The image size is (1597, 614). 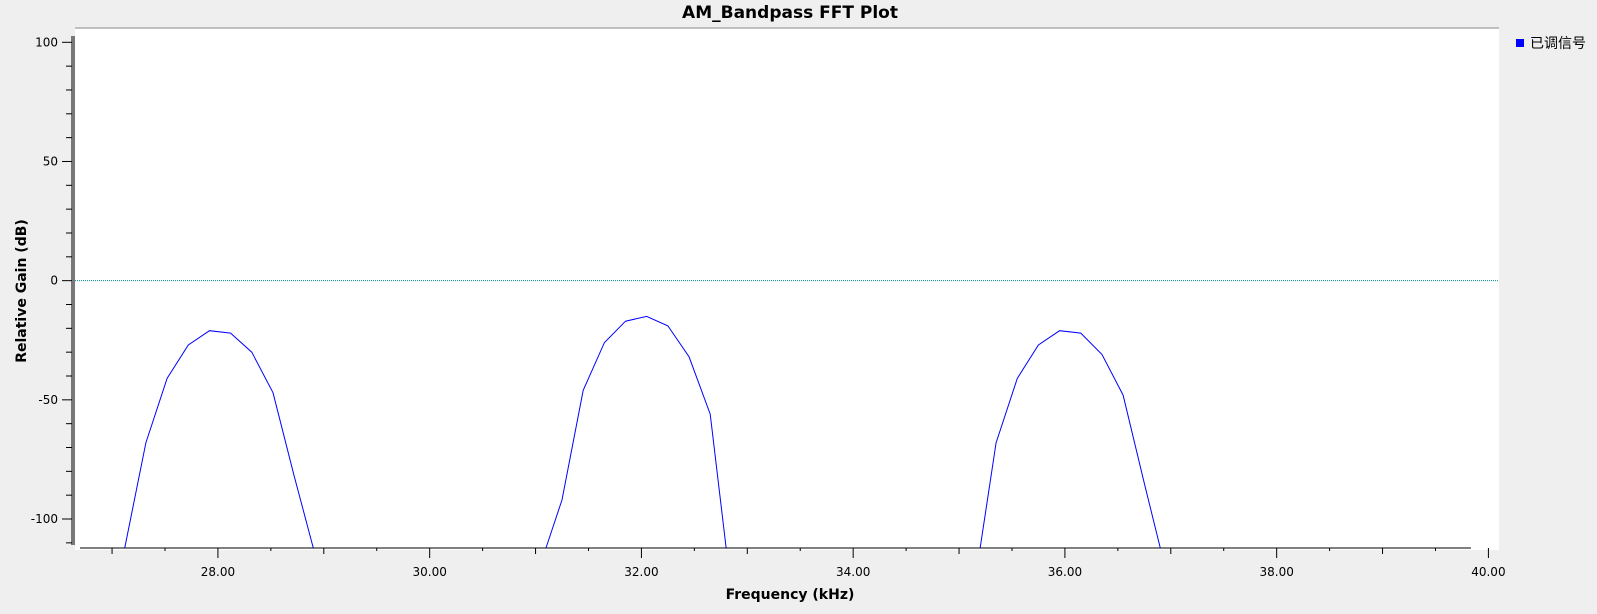 What do you see at coordinates (53, 290) in the screenshot?
I see `y-axis: 100 50 0 -50 -100` at bounding box center [53, 290].